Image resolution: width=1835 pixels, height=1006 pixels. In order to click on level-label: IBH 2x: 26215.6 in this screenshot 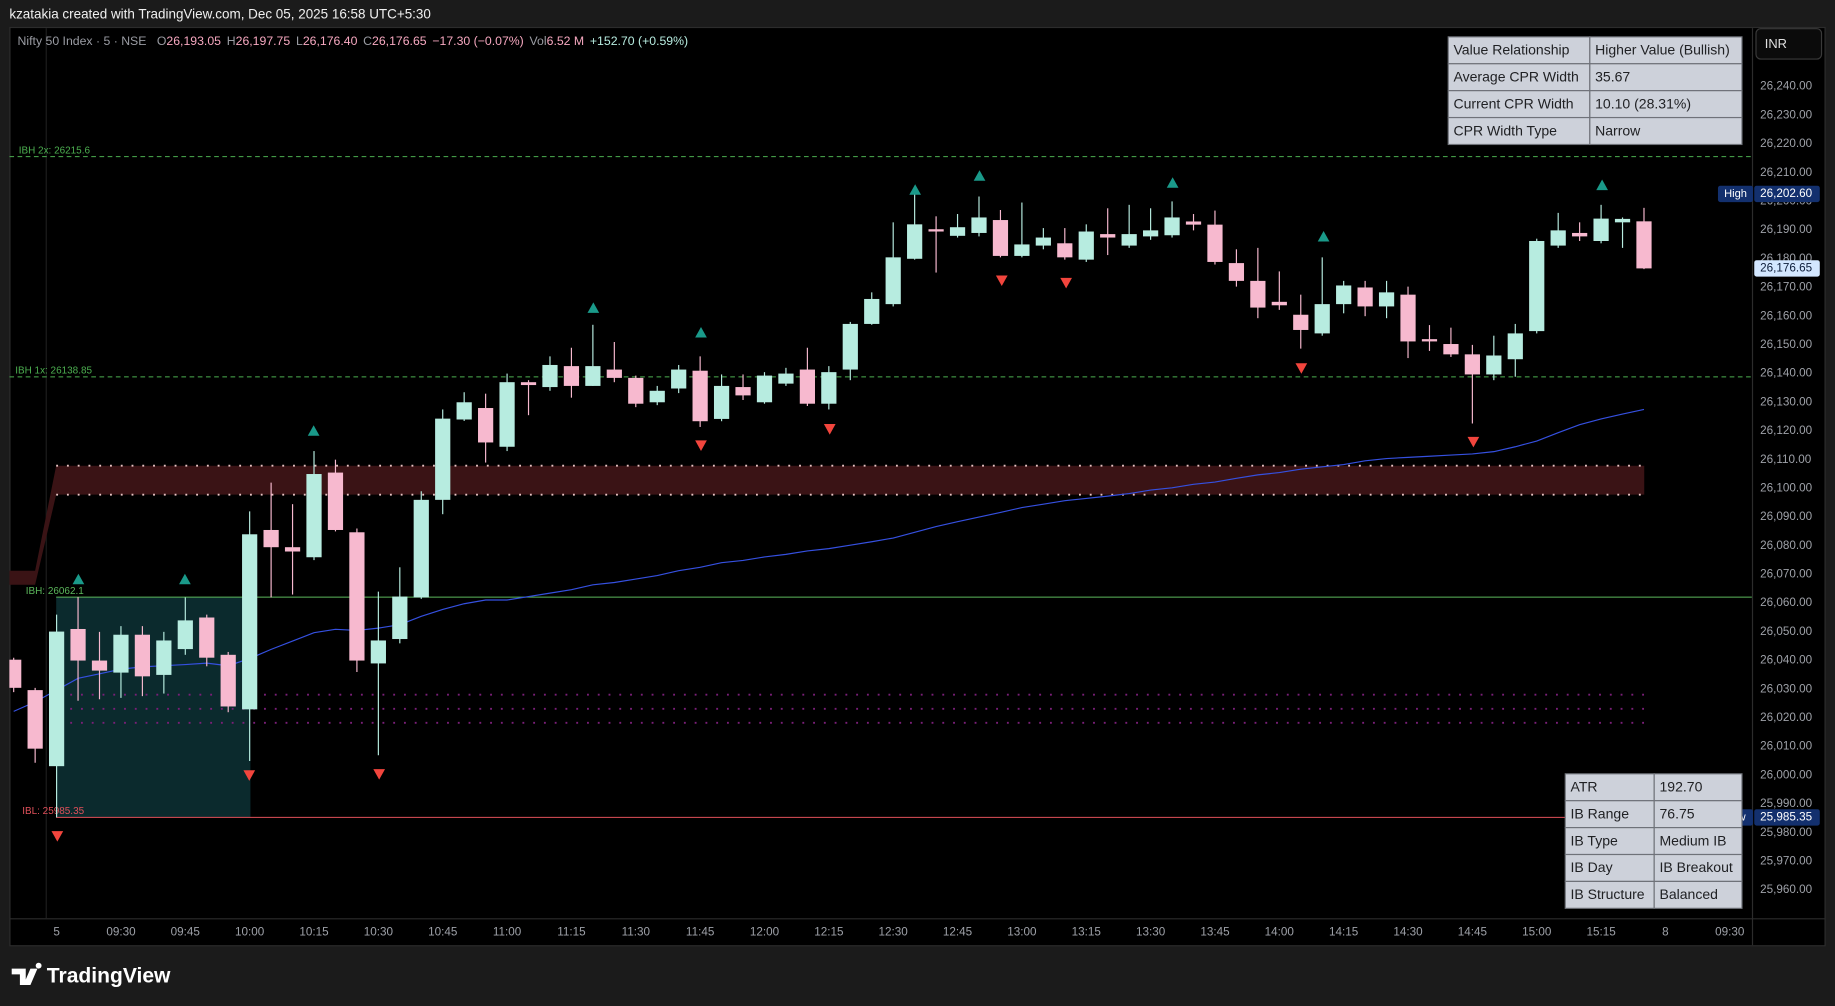, I will do `click(55, 150)`.